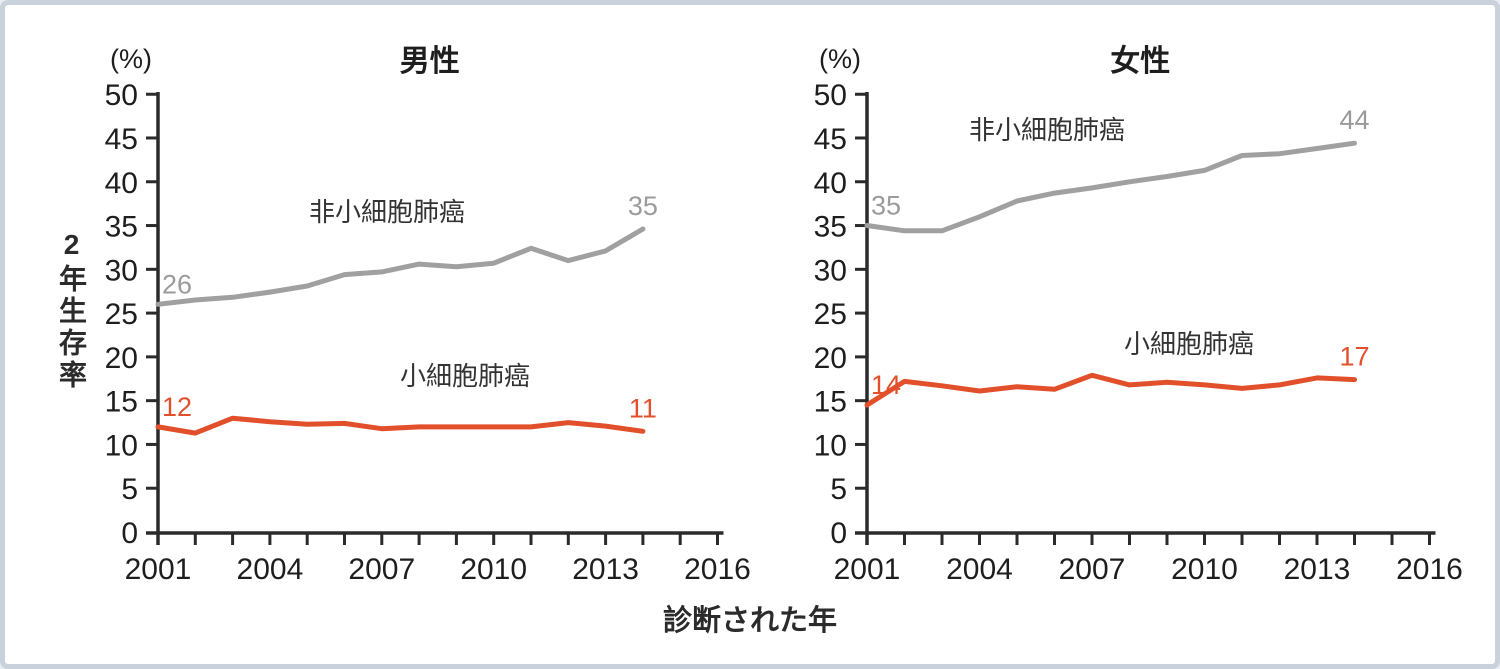 This screenshot has height=669, width=1500. What do you see at coordinates (1354, 357) in the screenshot?
I see `series-end-value: 17` at bounding box center [1354, 357].